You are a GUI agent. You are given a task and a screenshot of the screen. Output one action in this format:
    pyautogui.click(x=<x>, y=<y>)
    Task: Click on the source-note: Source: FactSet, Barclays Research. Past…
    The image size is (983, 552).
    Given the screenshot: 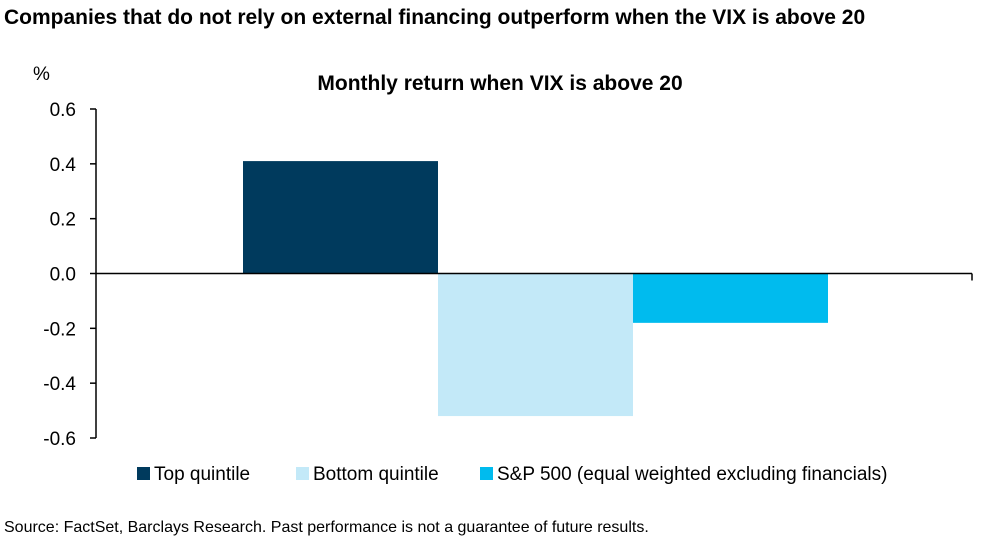 What is the action you would take?
    pyautogui.click(x=326, y=527)
    